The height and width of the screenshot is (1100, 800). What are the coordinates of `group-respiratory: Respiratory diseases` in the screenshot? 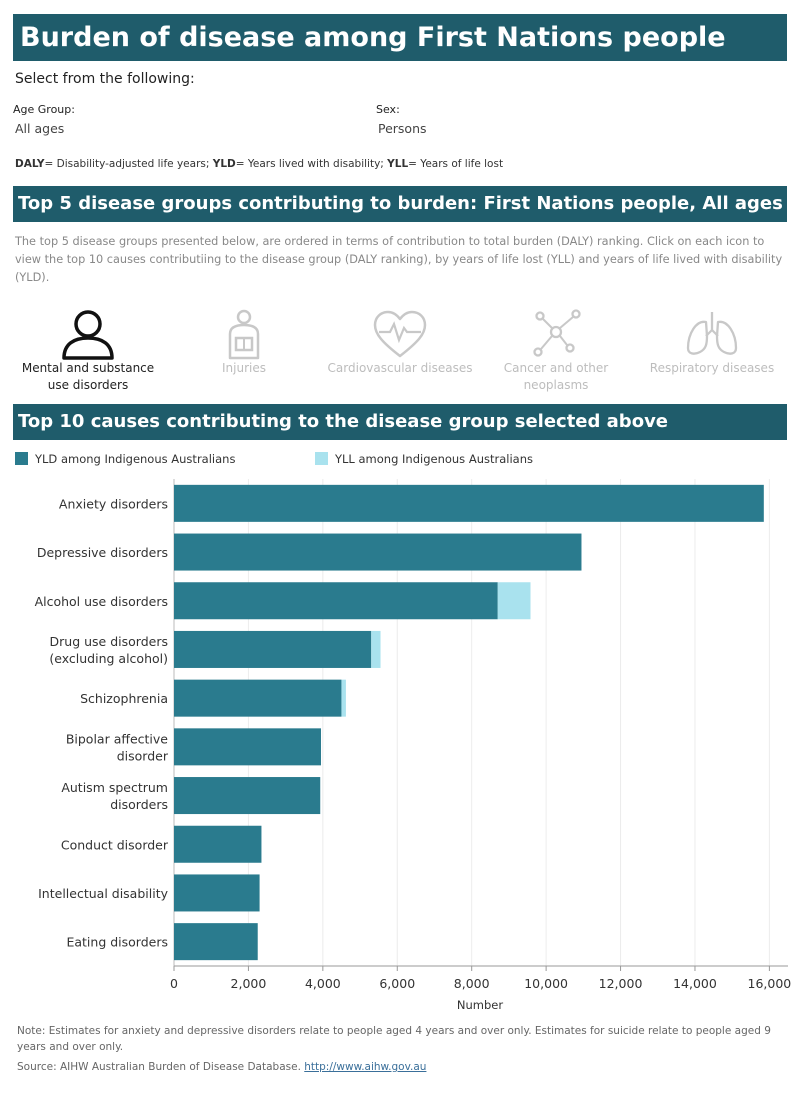 It's located at (712, 342).